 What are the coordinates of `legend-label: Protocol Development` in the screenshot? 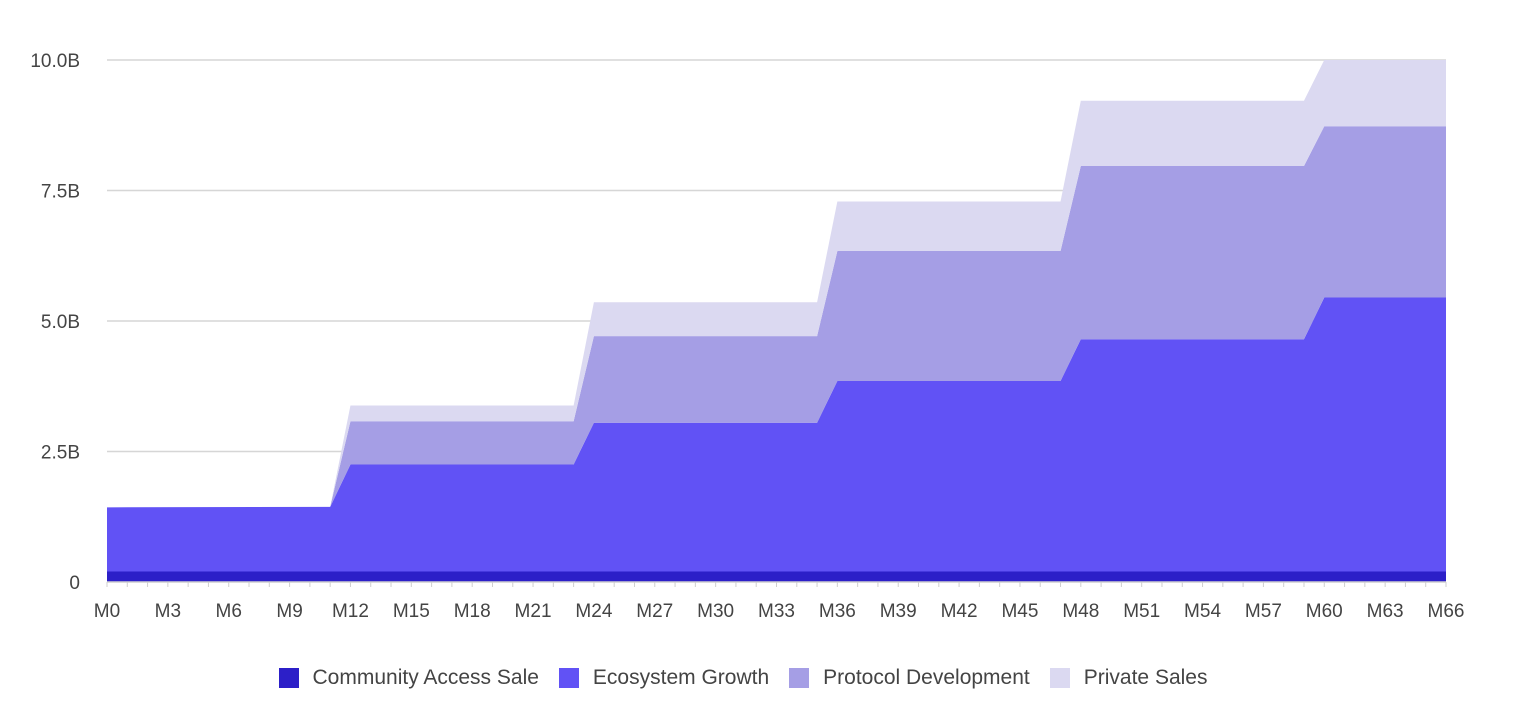 It's located at (926, 677).